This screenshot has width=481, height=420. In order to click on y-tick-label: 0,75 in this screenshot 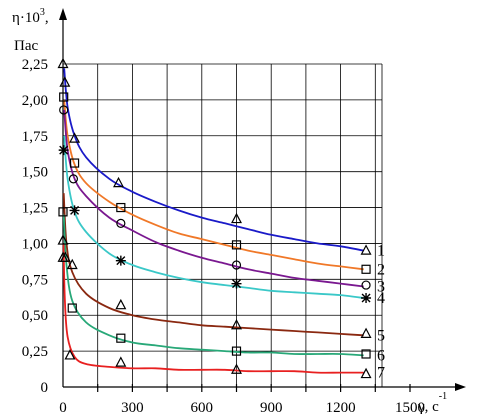, I will do `click(35, 280)`.